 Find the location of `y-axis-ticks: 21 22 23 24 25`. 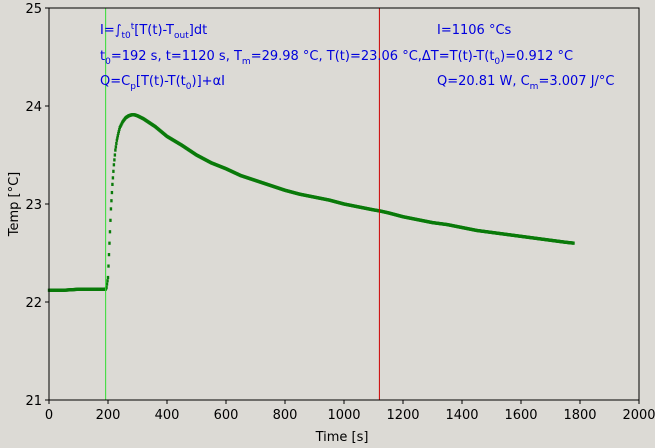

y-axis-ticks: 21 22 23 24 25 is located at coordinates (37, 205).